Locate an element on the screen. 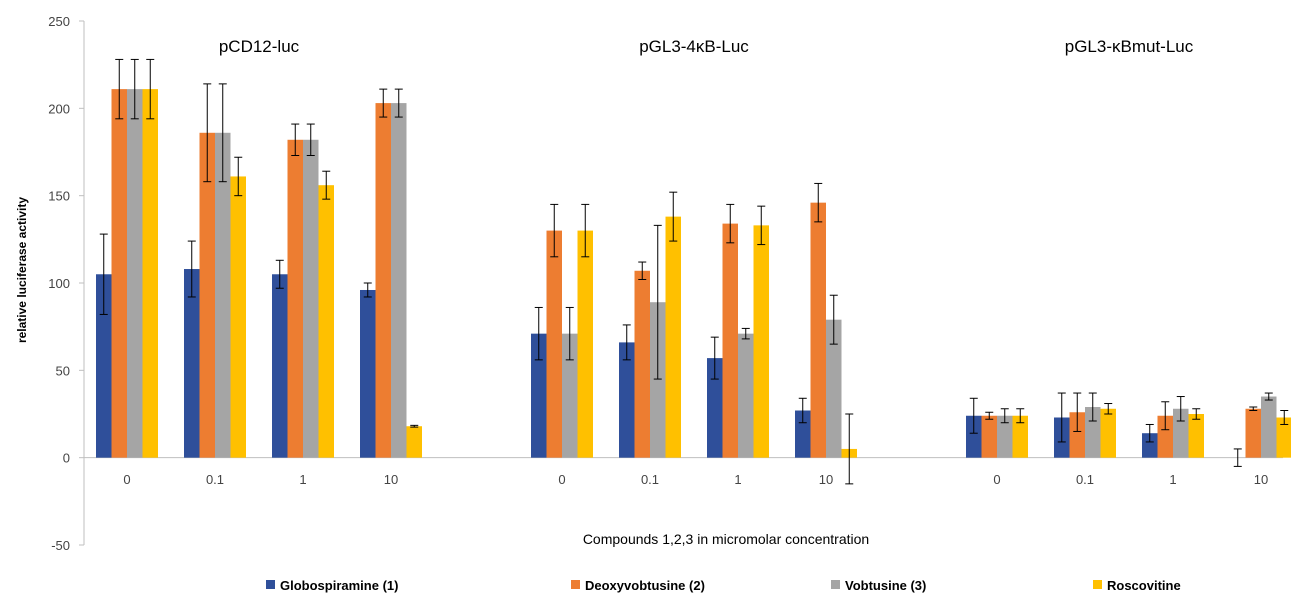 This screenshot has width=1291, height=601. legend-item: Roscovitine is located at coordinates (1137, 585).